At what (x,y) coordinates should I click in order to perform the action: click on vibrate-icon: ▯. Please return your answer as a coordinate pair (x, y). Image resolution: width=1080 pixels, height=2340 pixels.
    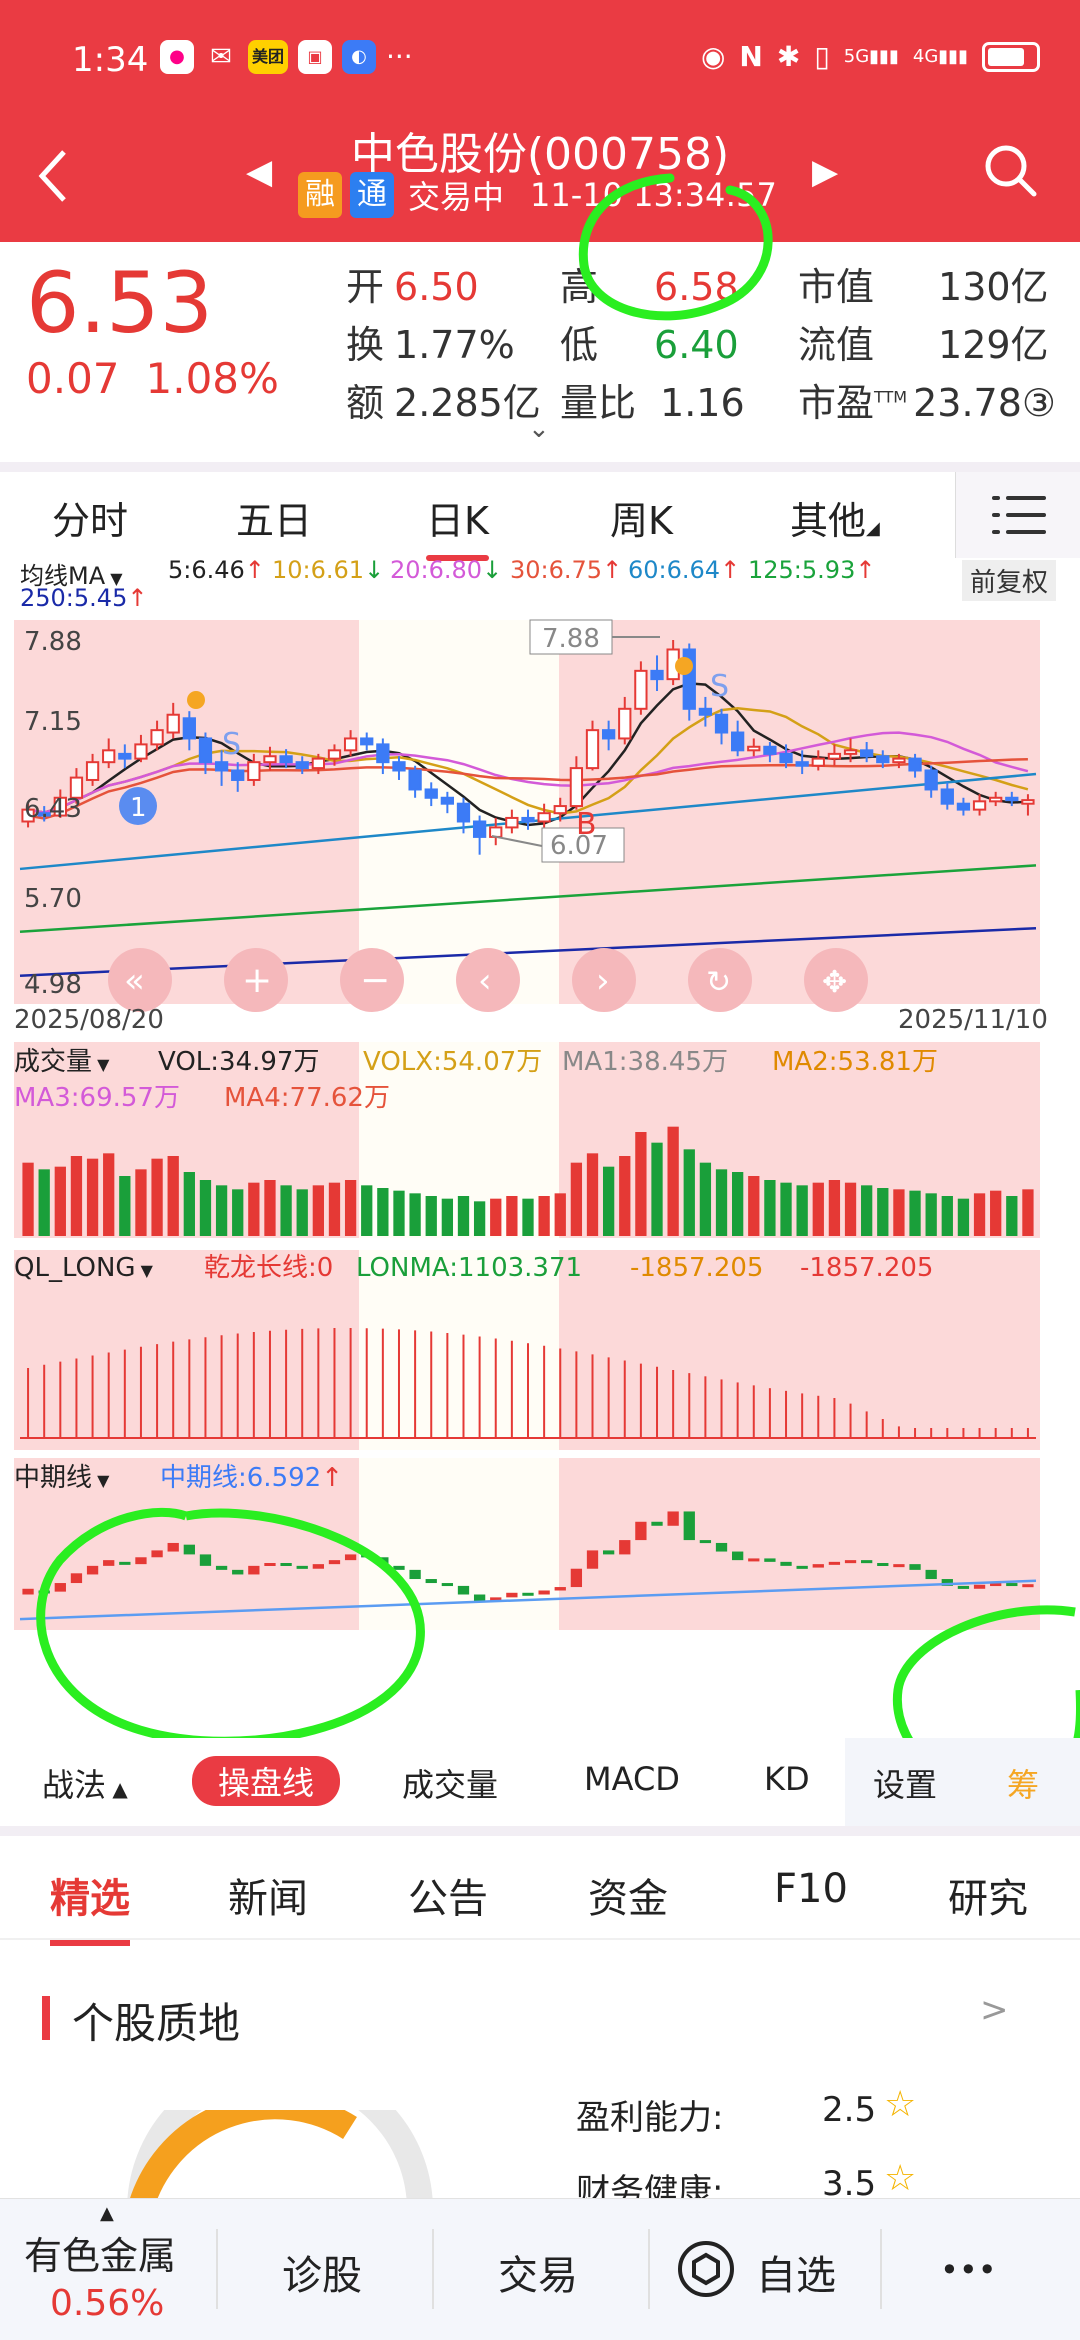
    Looking at the image, I should click on (822, 56).